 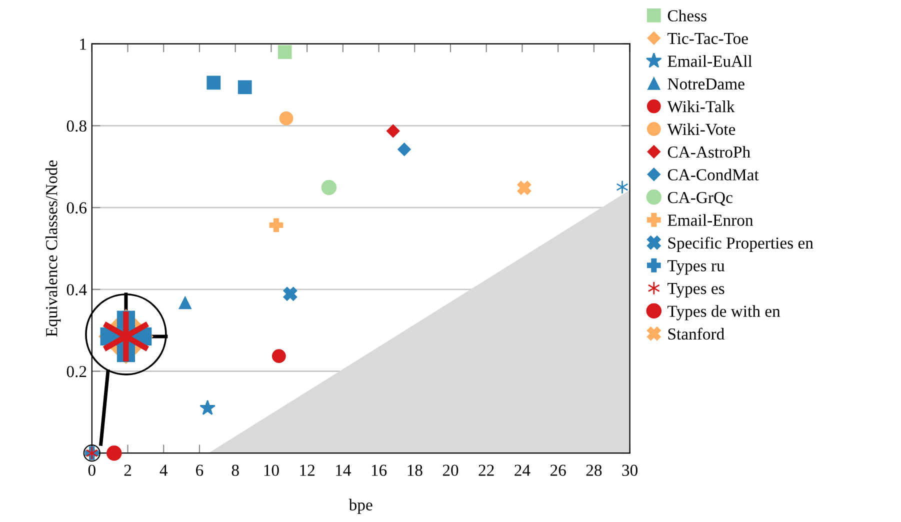 I want to click on legend-label: NotreDame, so click(x=706, y=84).